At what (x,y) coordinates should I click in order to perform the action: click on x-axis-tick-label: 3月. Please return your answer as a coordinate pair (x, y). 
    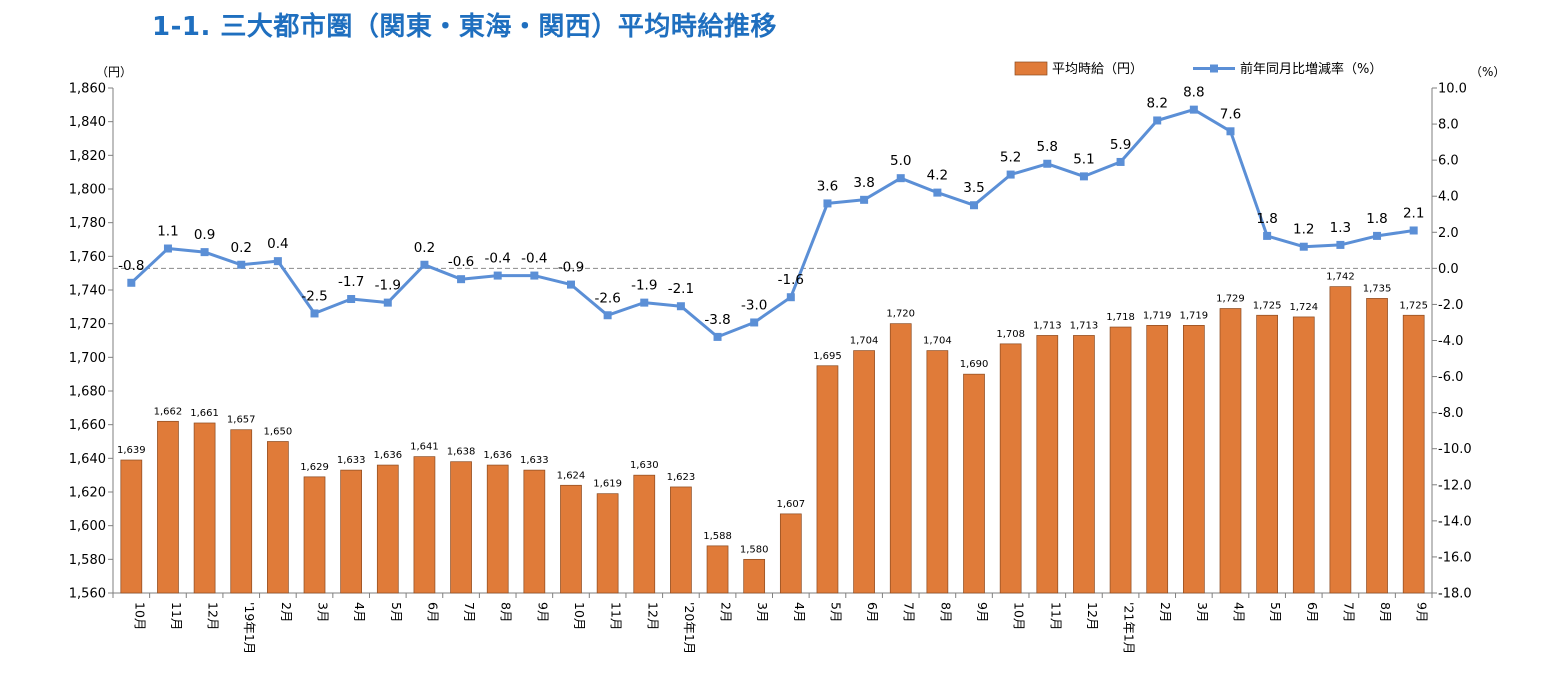
    Looking at the image, I should click on (323, 612).